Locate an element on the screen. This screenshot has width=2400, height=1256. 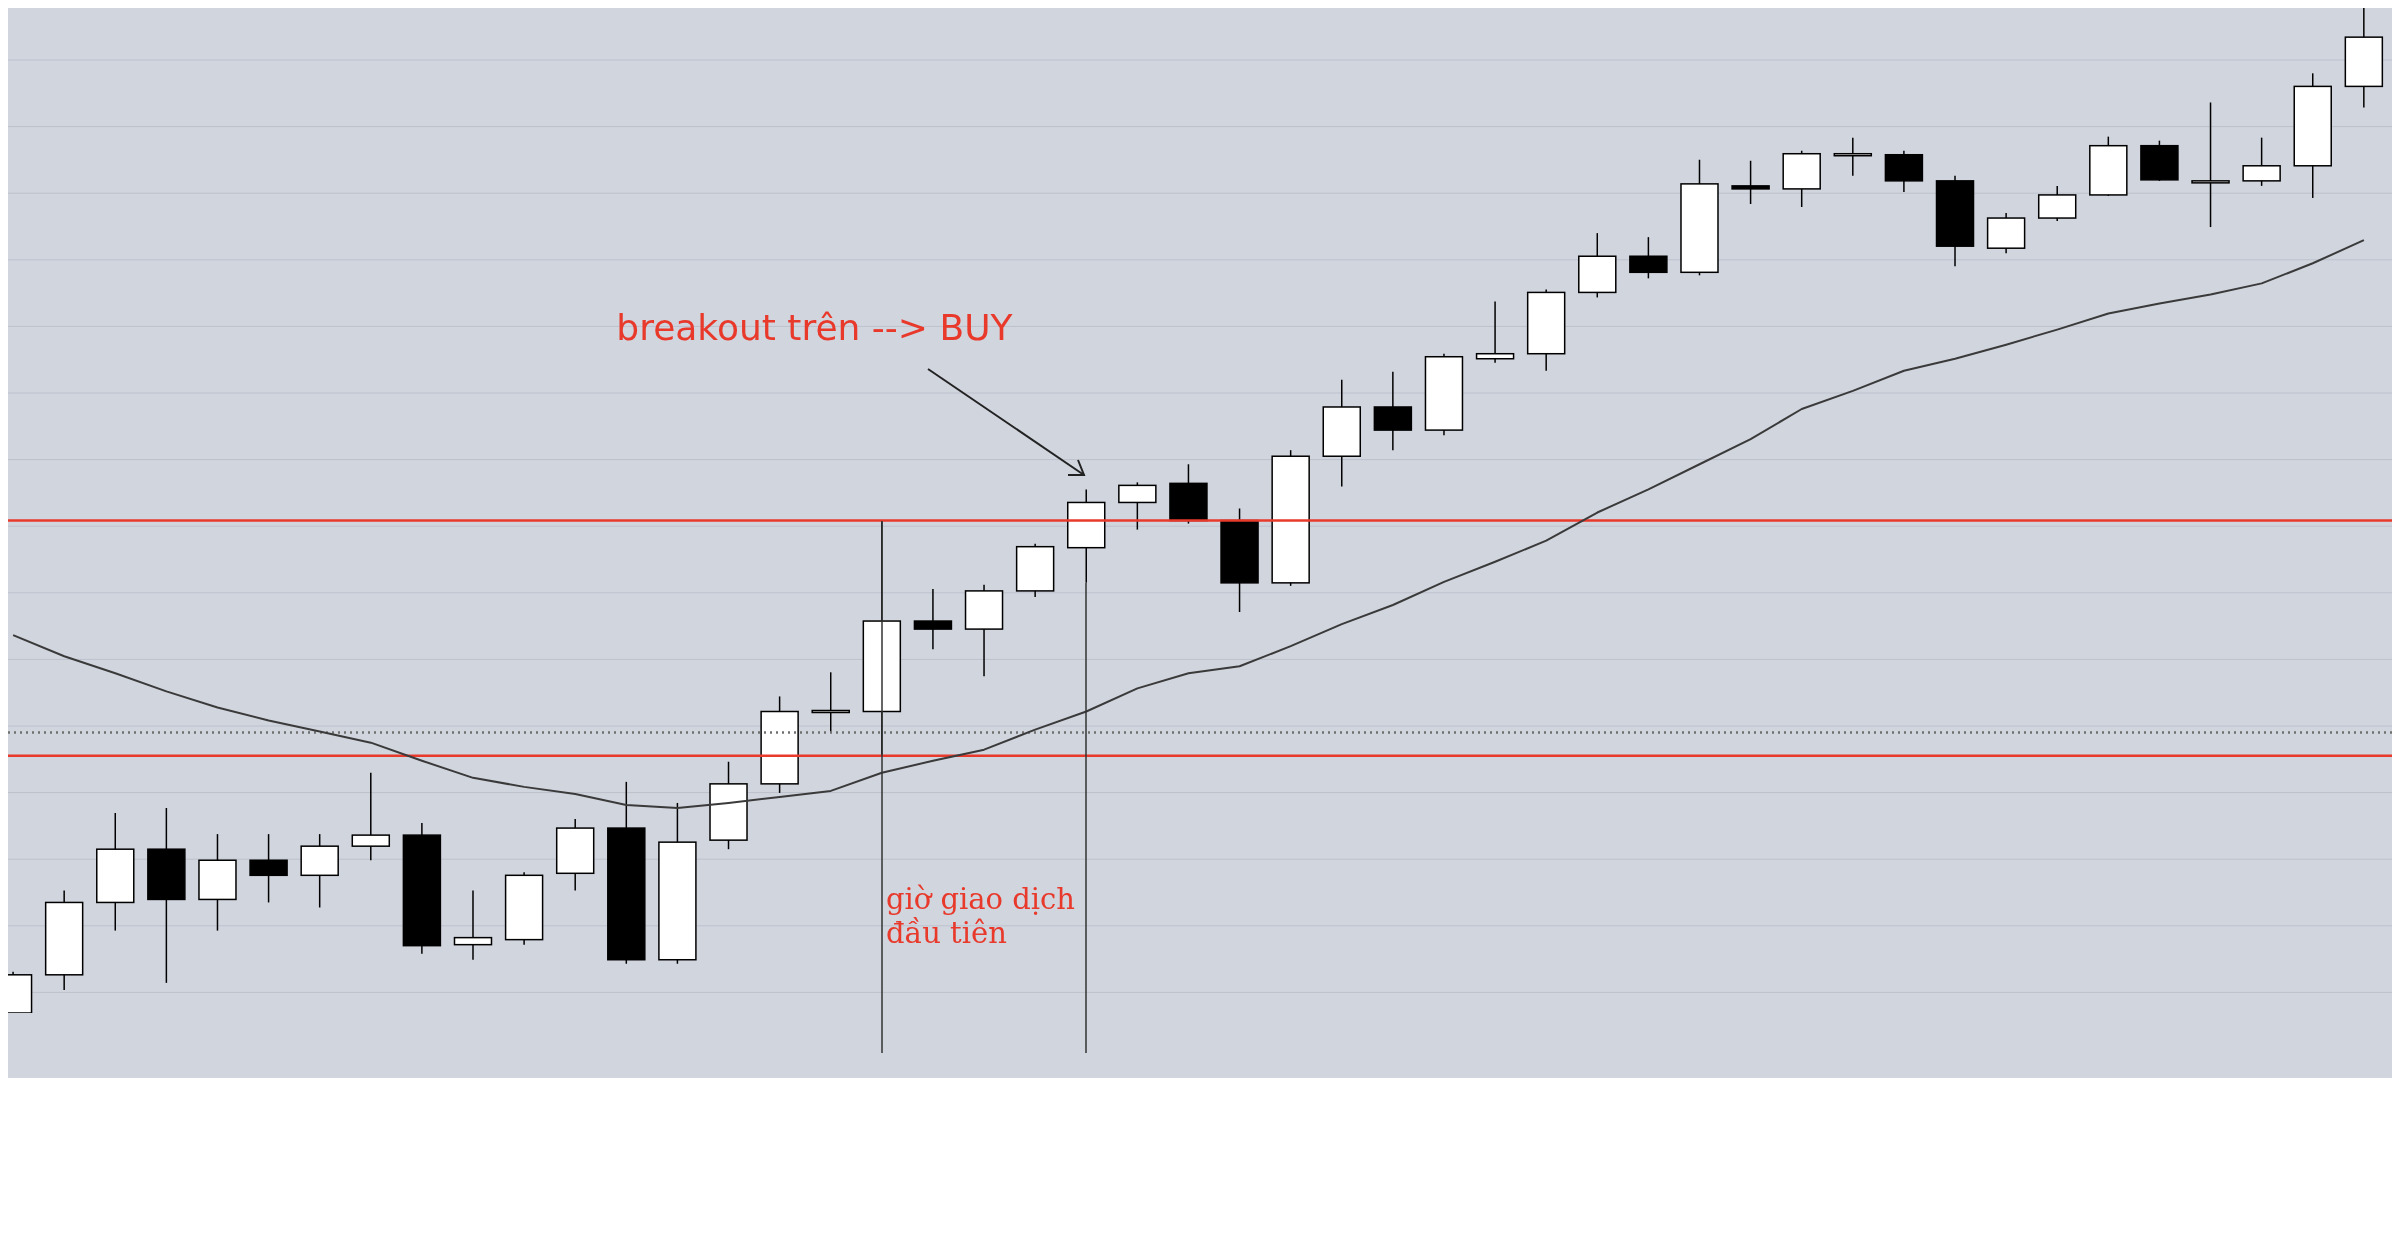
annotation: giờ giao dịch đầu tiên is located at coordinates (980, 916).